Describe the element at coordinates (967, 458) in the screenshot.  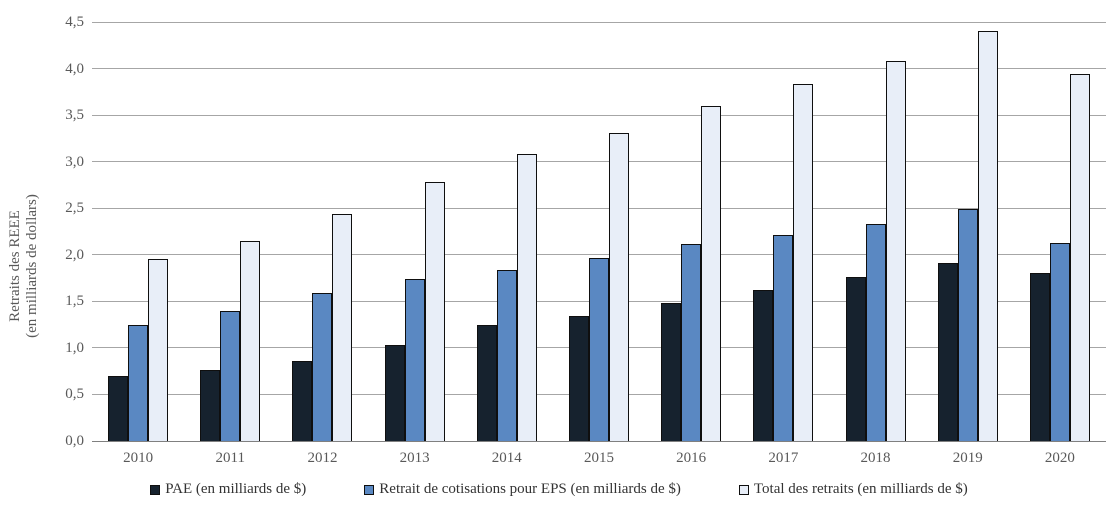
I see `x-axis-label: 2019` at that location.